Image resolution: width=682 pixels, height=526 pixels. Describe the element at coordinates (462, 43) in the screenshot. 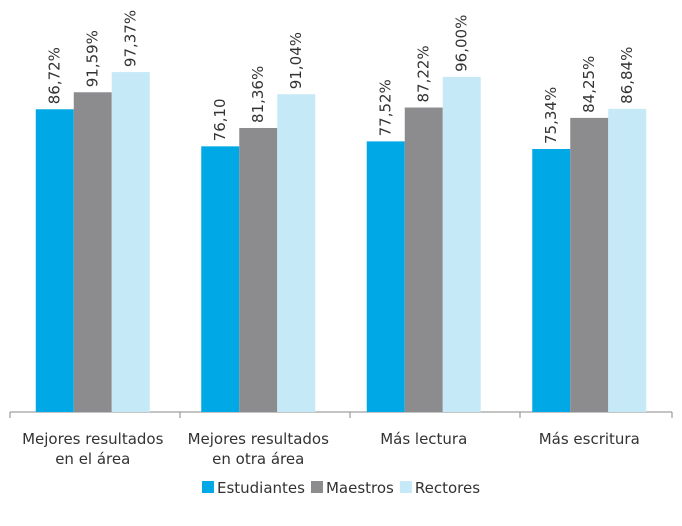

I see `data-label: 96,00%` at that location.